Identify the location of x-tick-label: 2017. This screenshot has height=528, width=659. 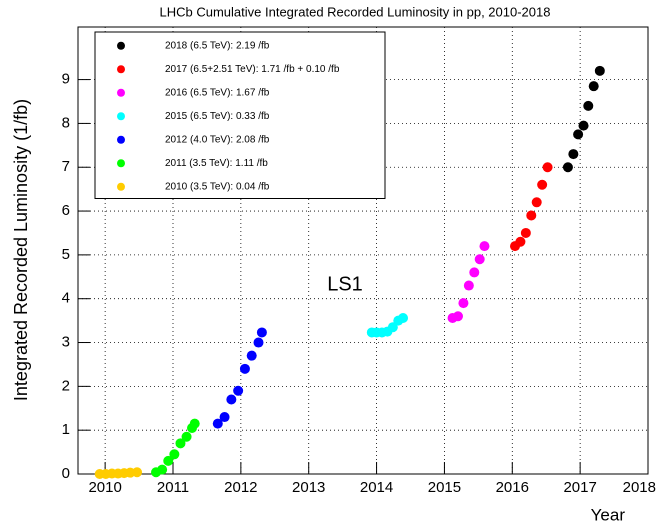
(579, 487).